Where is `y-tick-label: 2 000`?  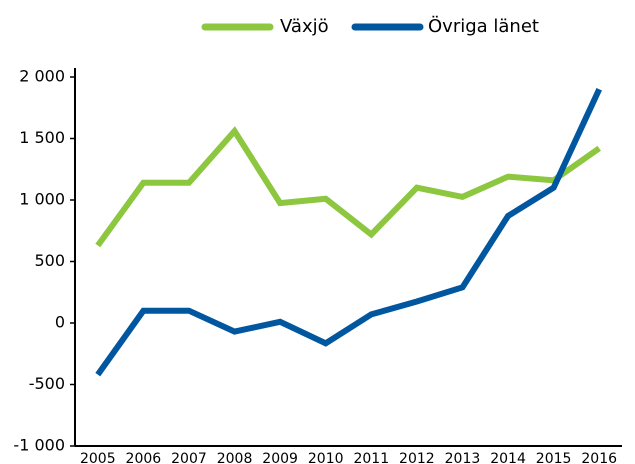 y-tick-label: 2 000 is located at coordinates (42, 76).